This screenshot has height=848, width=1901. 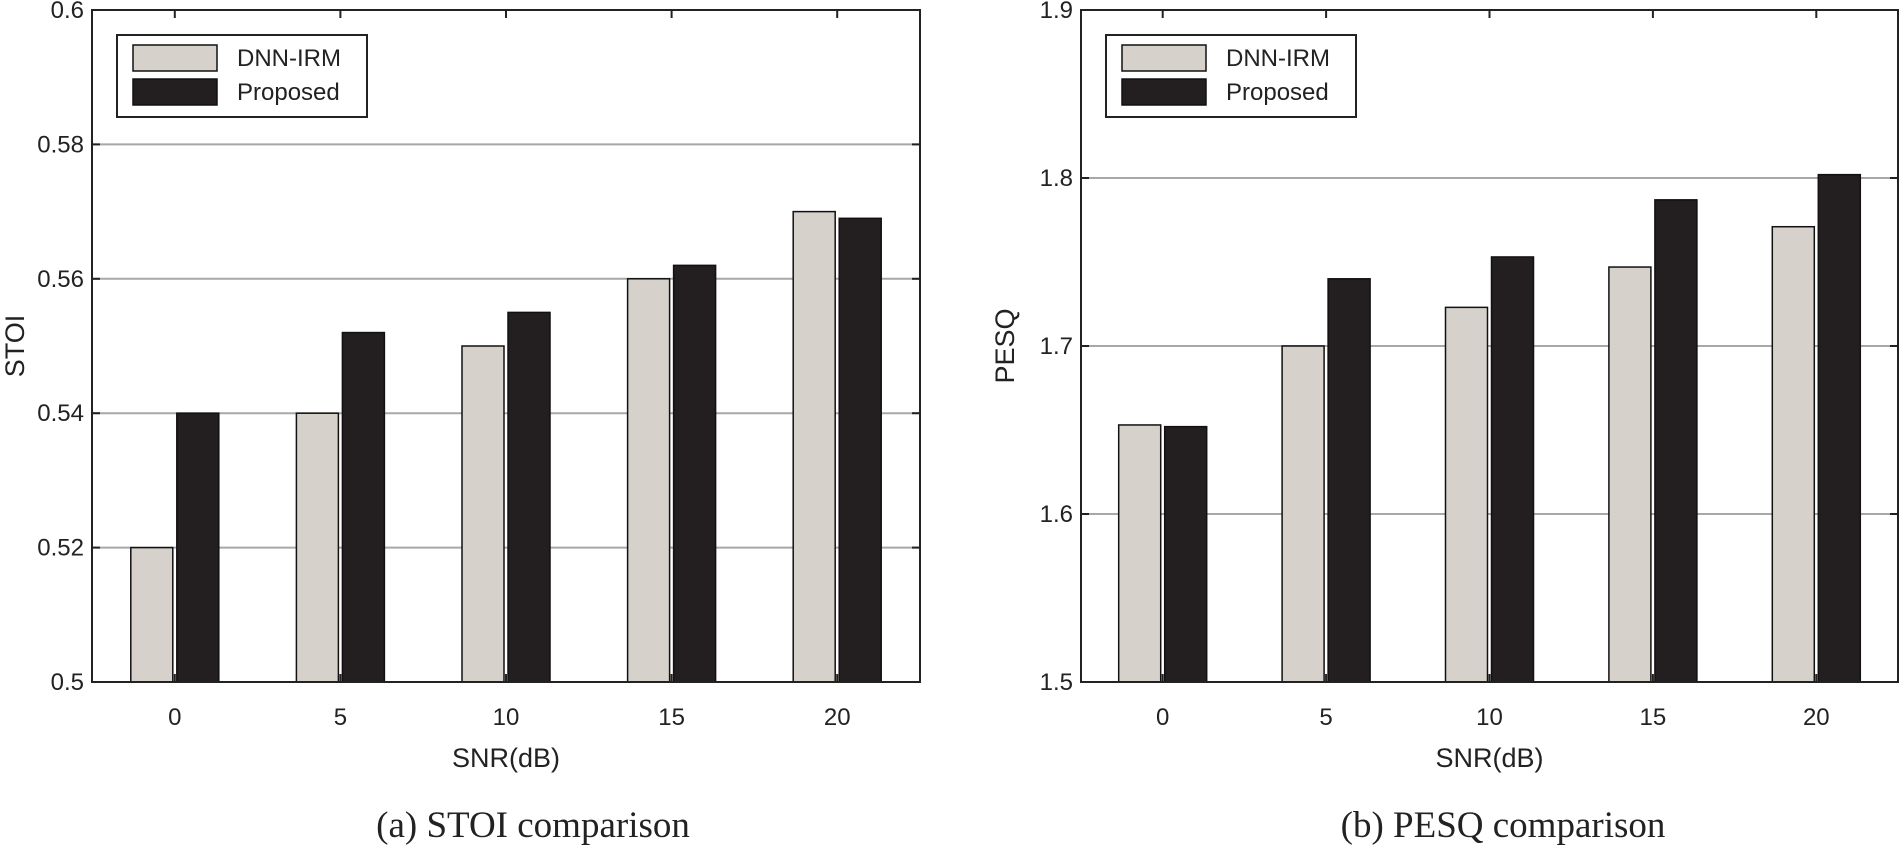 I want to click on y-tick-label: 0.54, so click(x=60, y=413).